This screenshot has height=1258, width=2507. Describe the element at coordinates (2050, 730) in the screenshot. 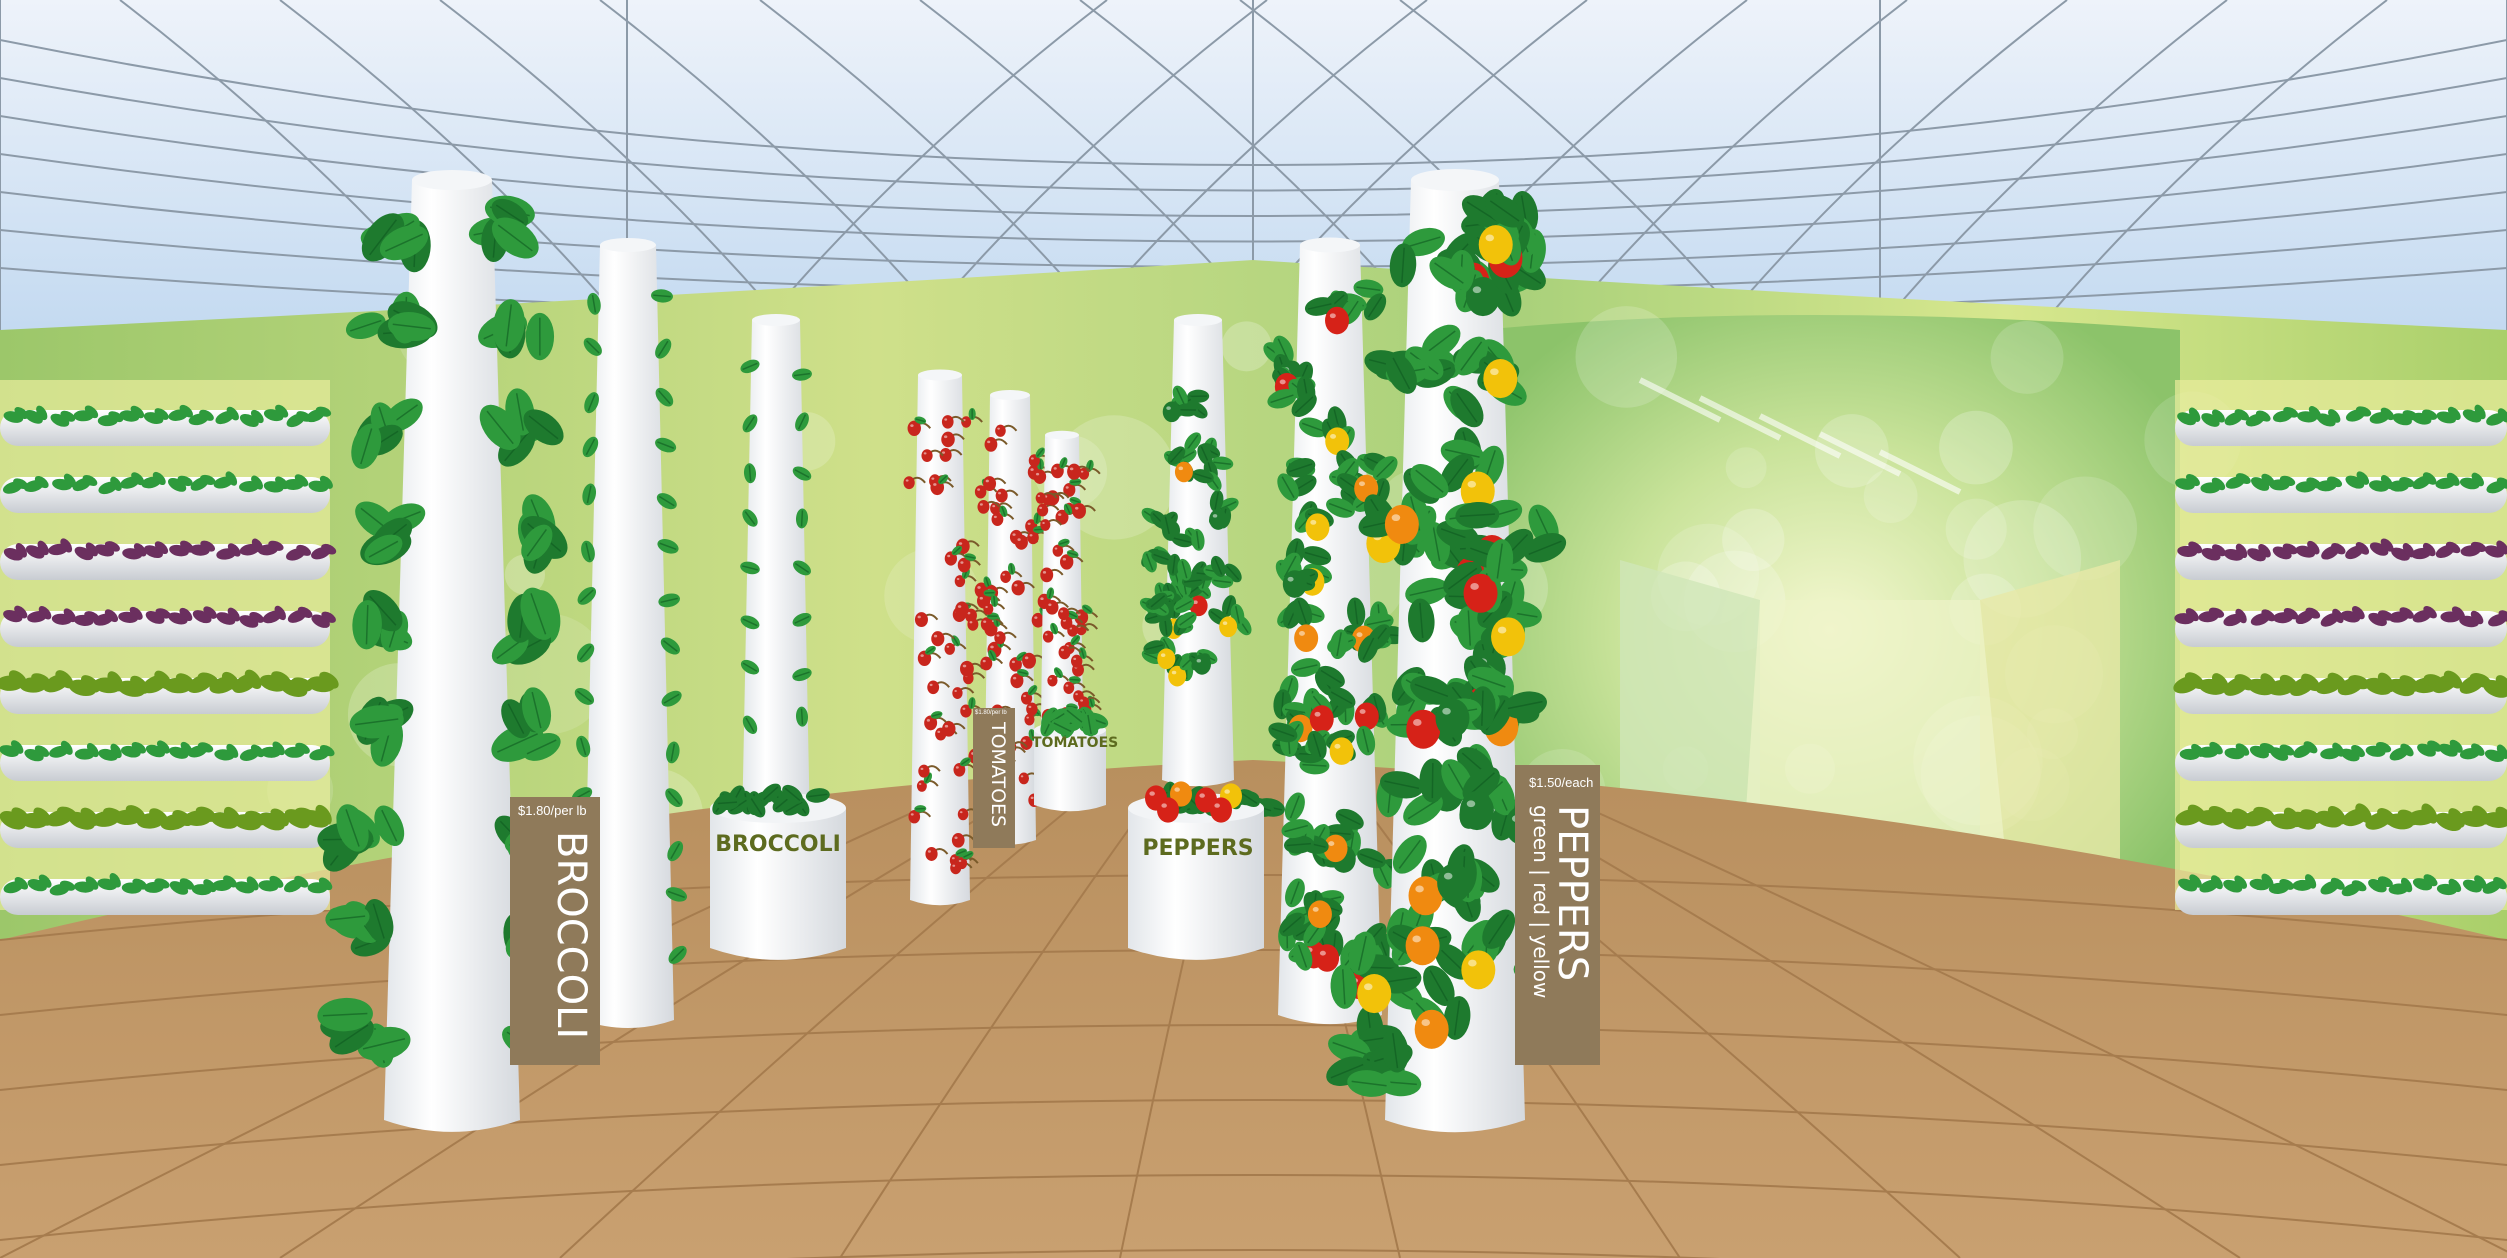

I see `aisle-shelf-right` at that location.